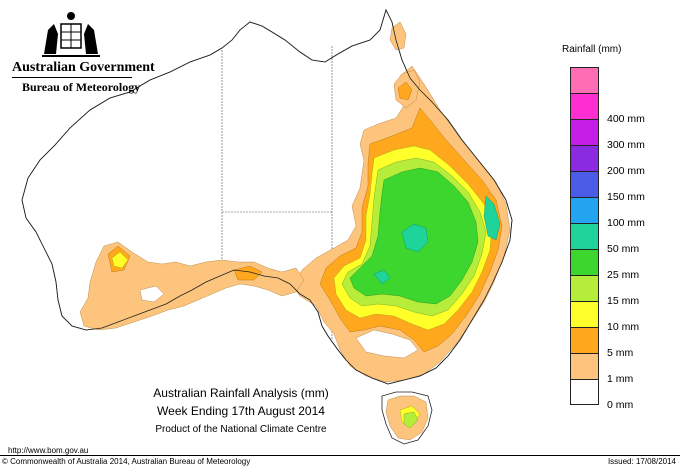 The width and height of the screenshot is (680, 467). What do you see at coordinates (620, 265) in the screenshot?
I see `legend-item: 25 mm` at bounding box center [620, 265].